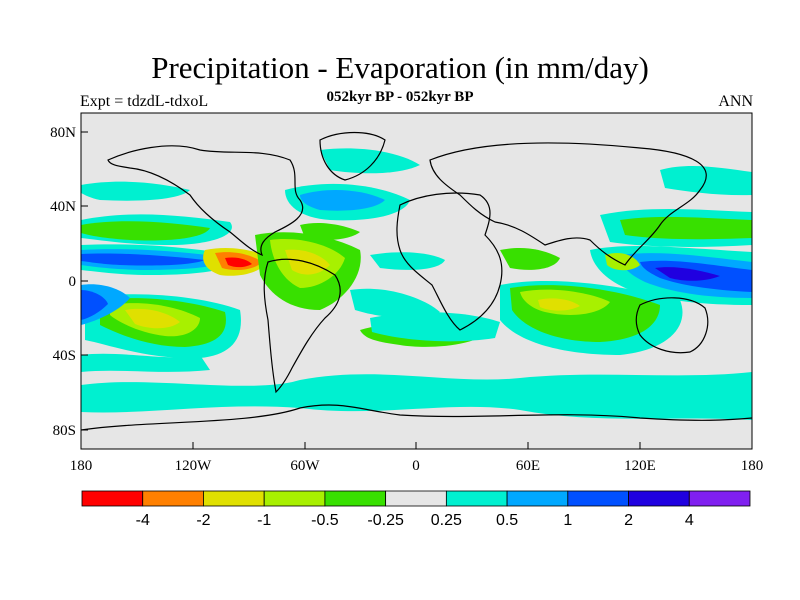 The height and width of the screenshot is (600, 800). I want to click on lon-tick-label: 120W, so click(194, 466).